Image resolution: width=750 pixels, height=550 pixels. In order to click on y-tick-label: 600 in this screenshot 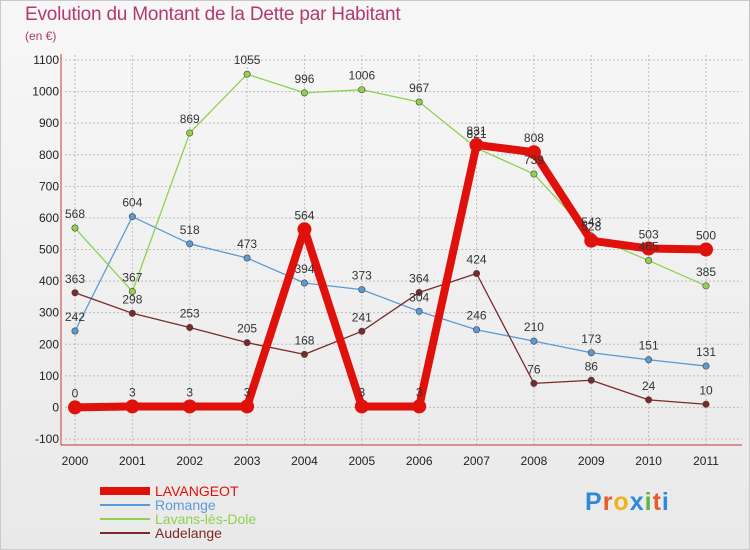, I will do `click(49, 218)`.